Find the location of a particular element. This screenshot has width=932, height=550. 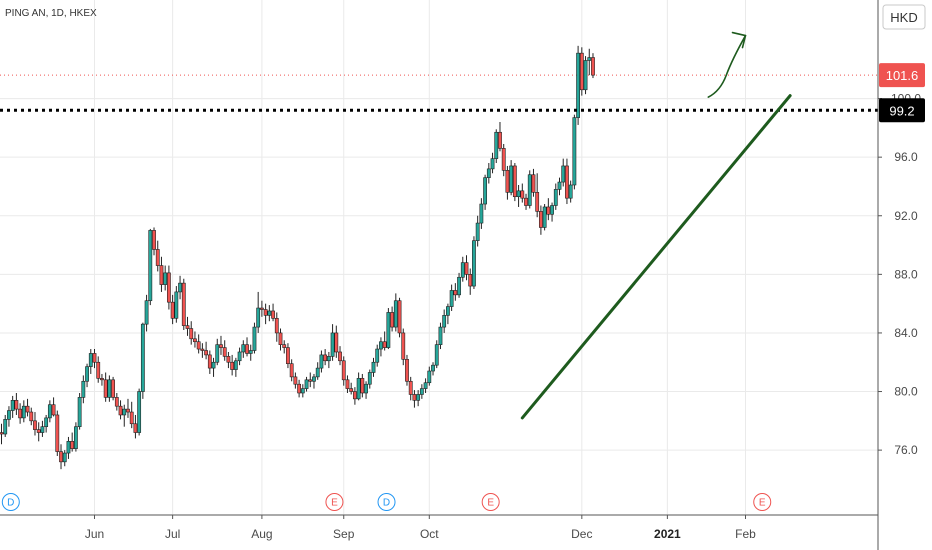

symbol-title: PING AN, 1D, HKEX is located at coordinates (51, 13).